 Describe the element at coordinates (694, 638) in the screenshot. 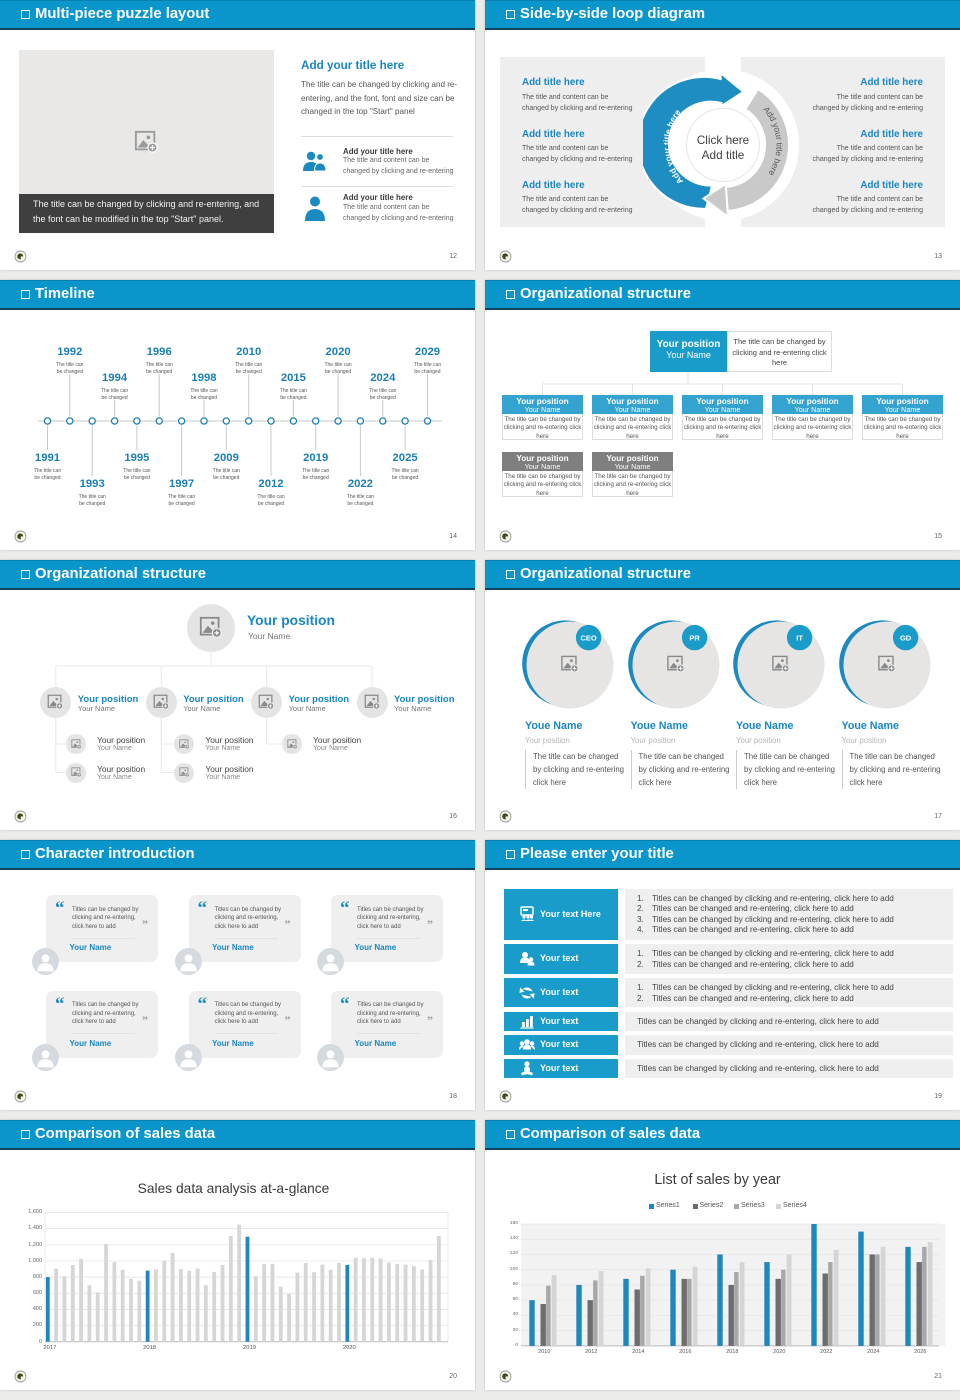

I see `svg-text: PR` at that location.